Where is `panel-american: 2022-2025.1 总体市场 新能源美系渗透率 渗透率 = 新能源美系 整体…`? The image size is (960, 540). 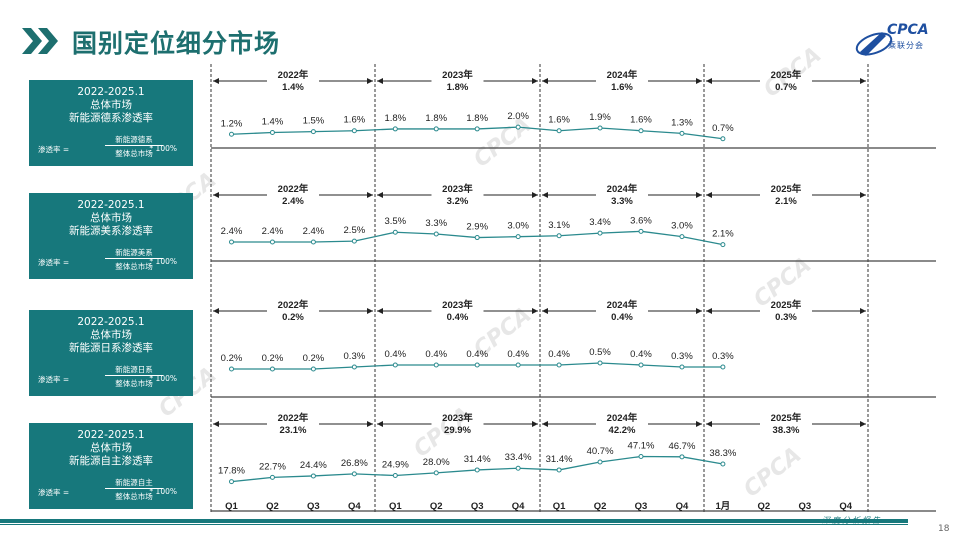 panel-american: 2022-2025.1 总体市场 新能源美系渗透率 渗透率 = 新能源美系 整体… is located at coordinates (111, 236).